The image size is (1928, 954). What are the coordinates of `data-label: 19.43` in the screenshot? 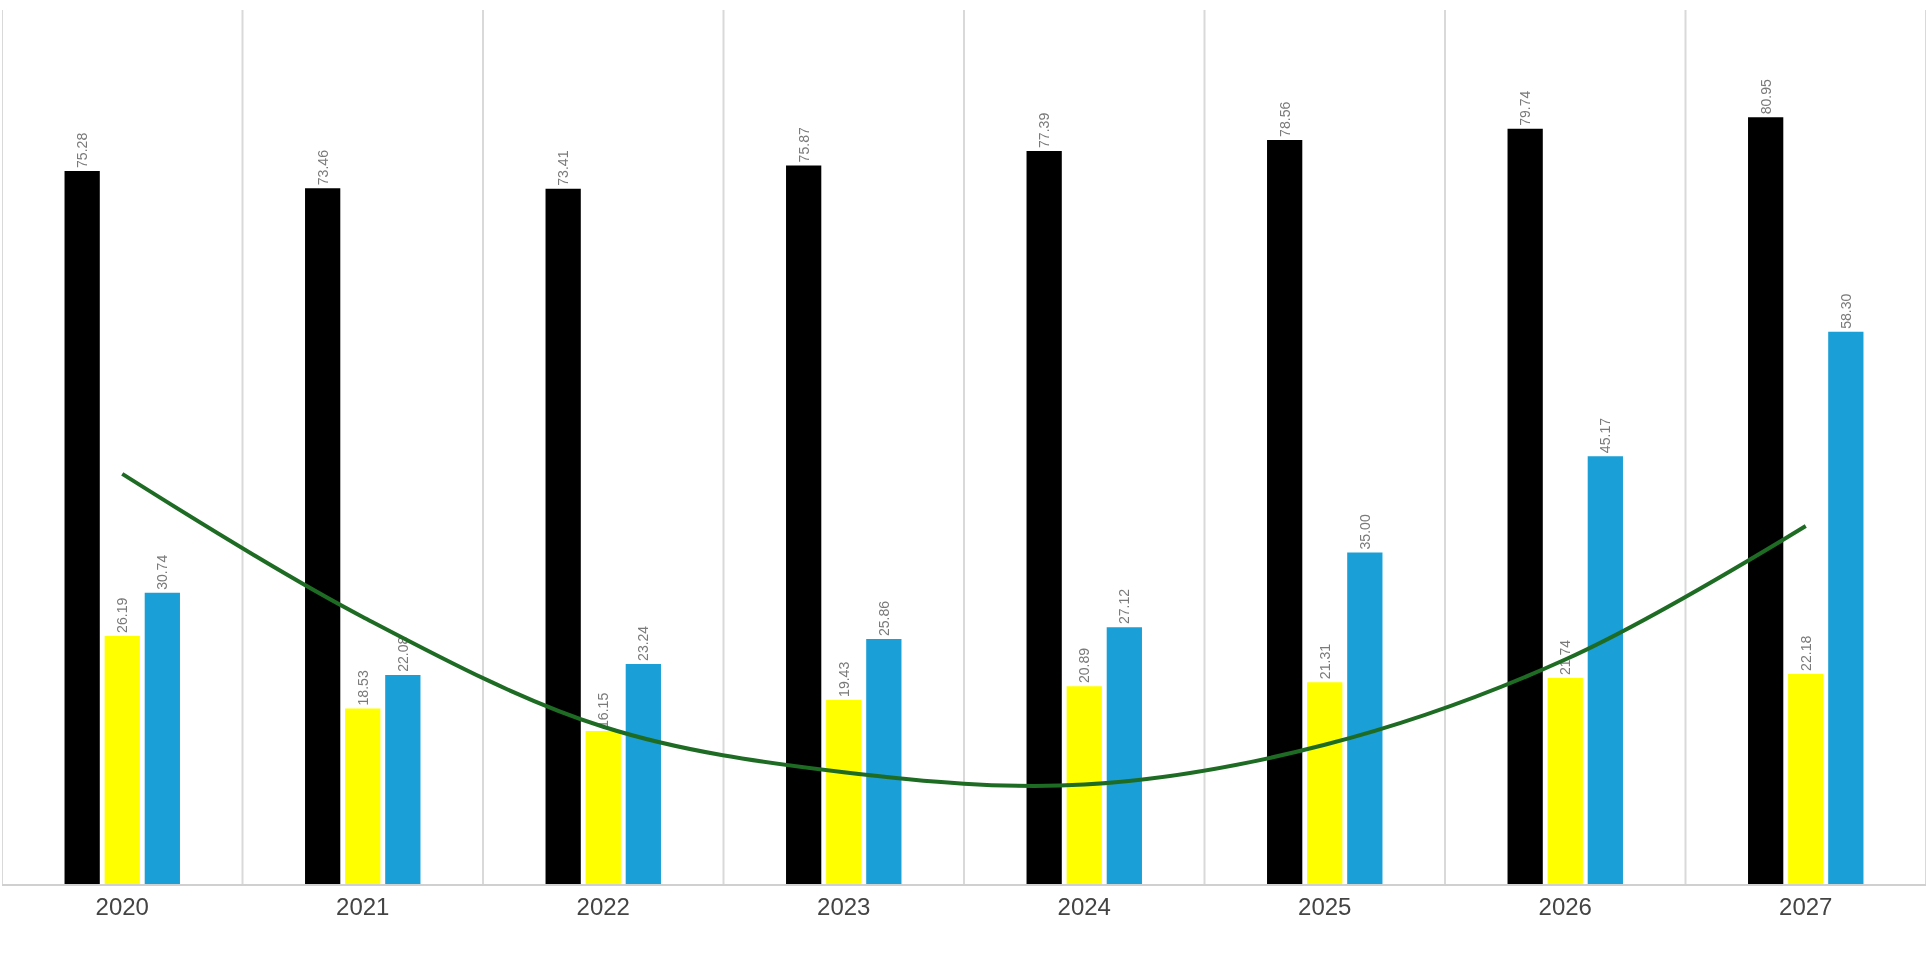 It's located at (843, 679).